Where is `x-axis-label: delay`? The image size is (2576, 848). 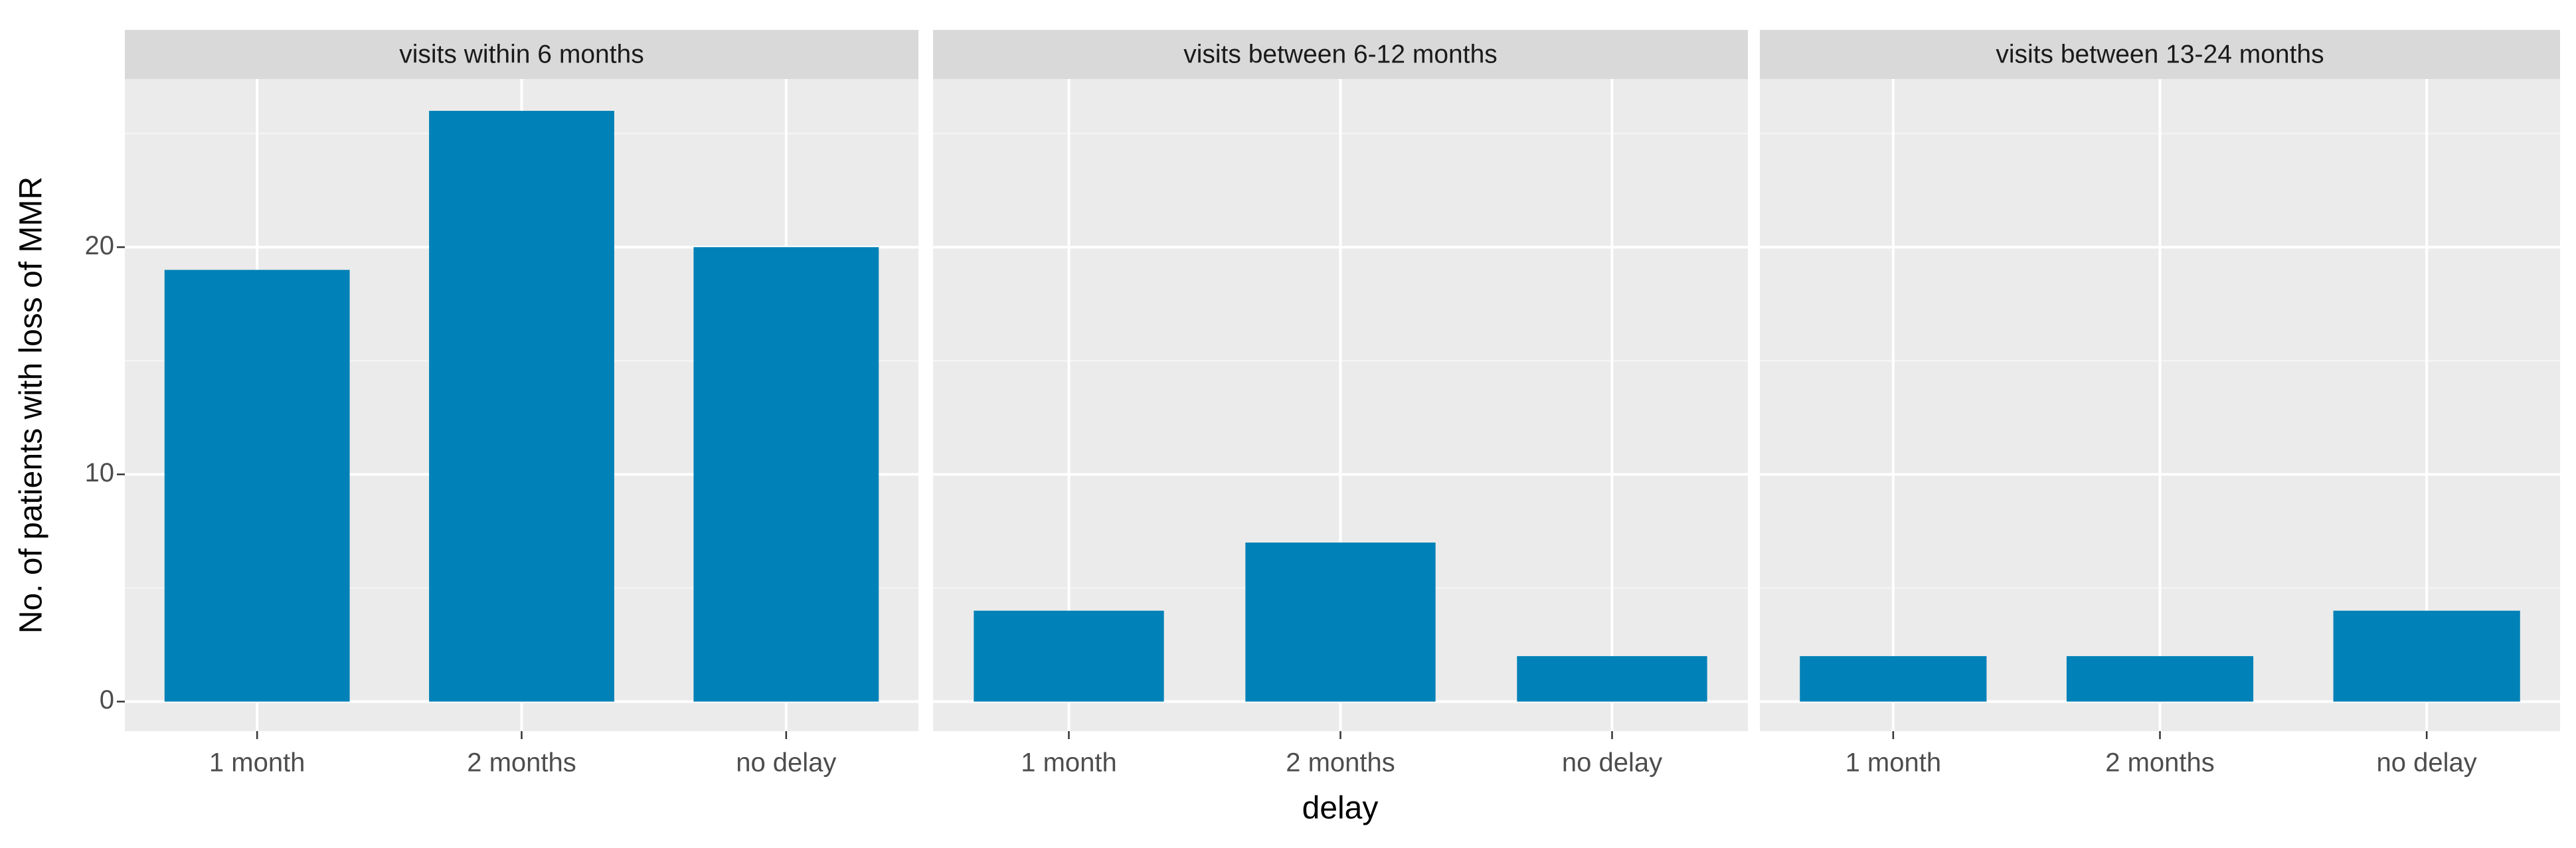 x-axis-label: delay is located at coordinates (1340, 808).